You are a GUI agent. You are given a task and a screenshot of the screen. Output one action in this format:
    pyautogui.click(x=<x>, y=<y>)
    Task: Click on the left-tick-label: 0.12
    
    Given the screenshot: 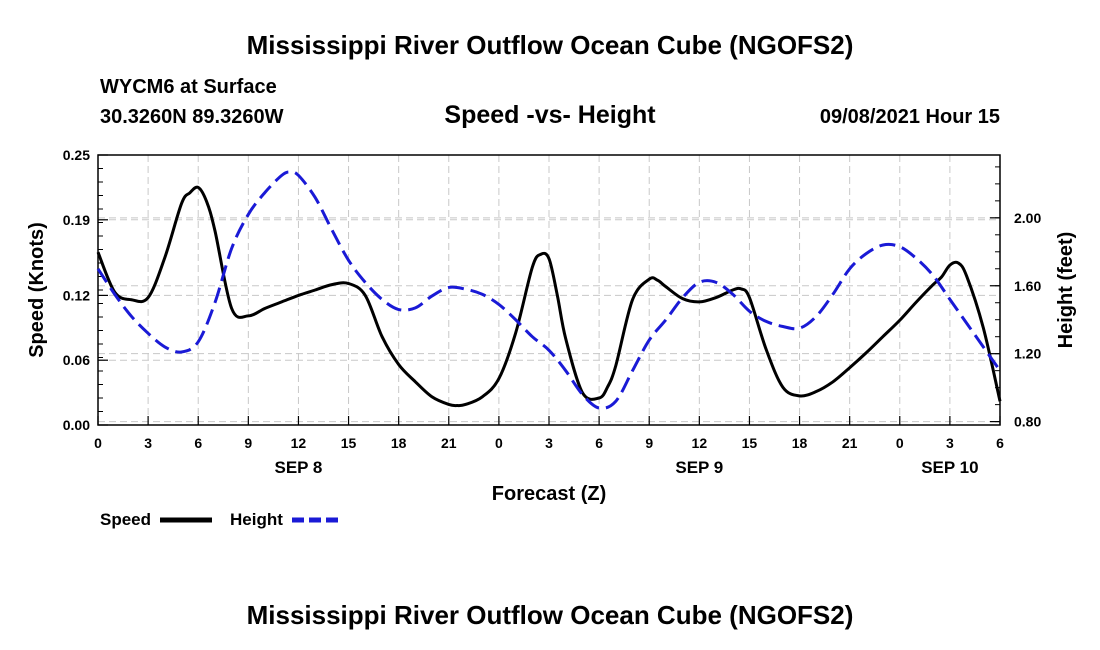 What is the action you would take?
    pyautogui.click(x=76, y=295)
    